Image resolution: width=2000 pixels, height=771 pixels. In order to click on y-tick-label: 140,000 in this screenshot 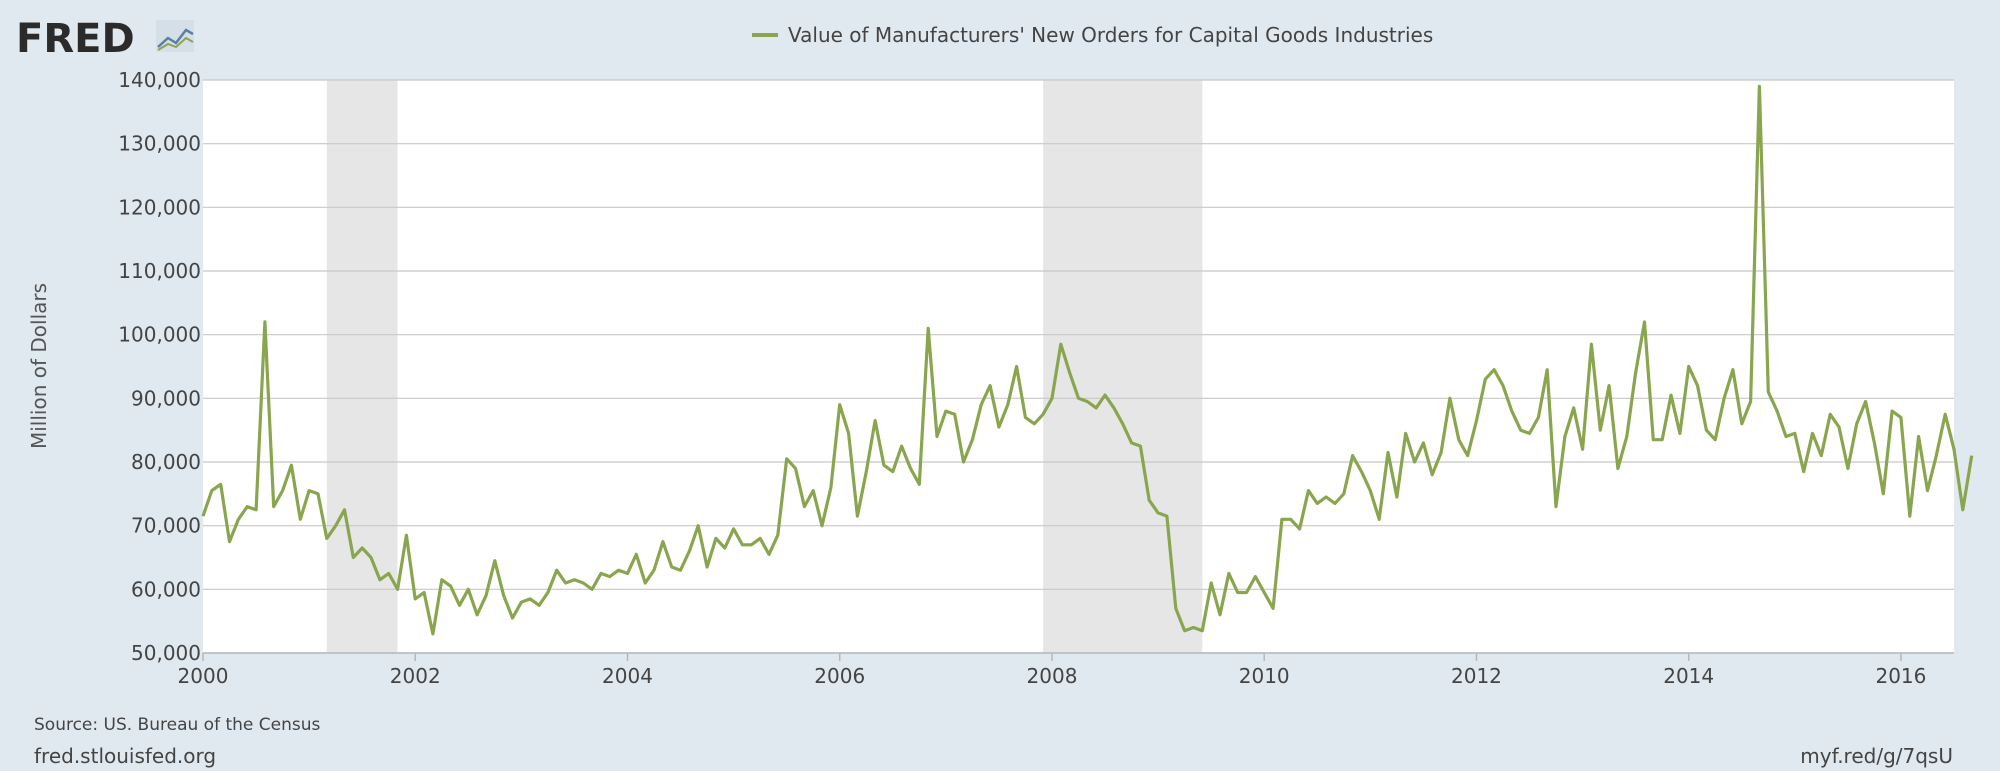, I will do `click(159, 80)`.